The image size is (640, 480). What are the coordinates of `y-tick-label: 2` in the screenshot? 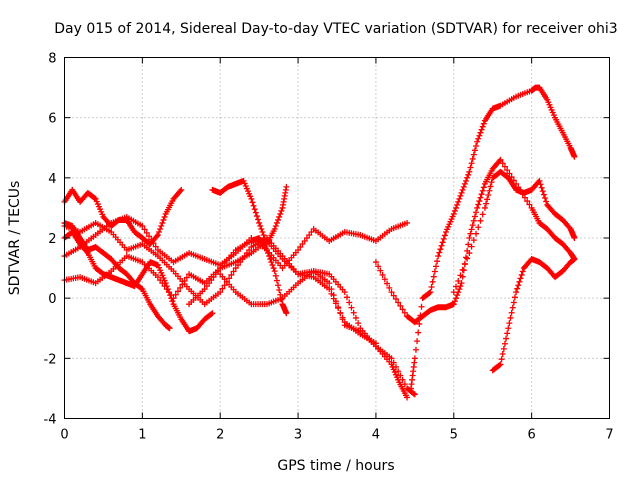 It's located at (52, 239).